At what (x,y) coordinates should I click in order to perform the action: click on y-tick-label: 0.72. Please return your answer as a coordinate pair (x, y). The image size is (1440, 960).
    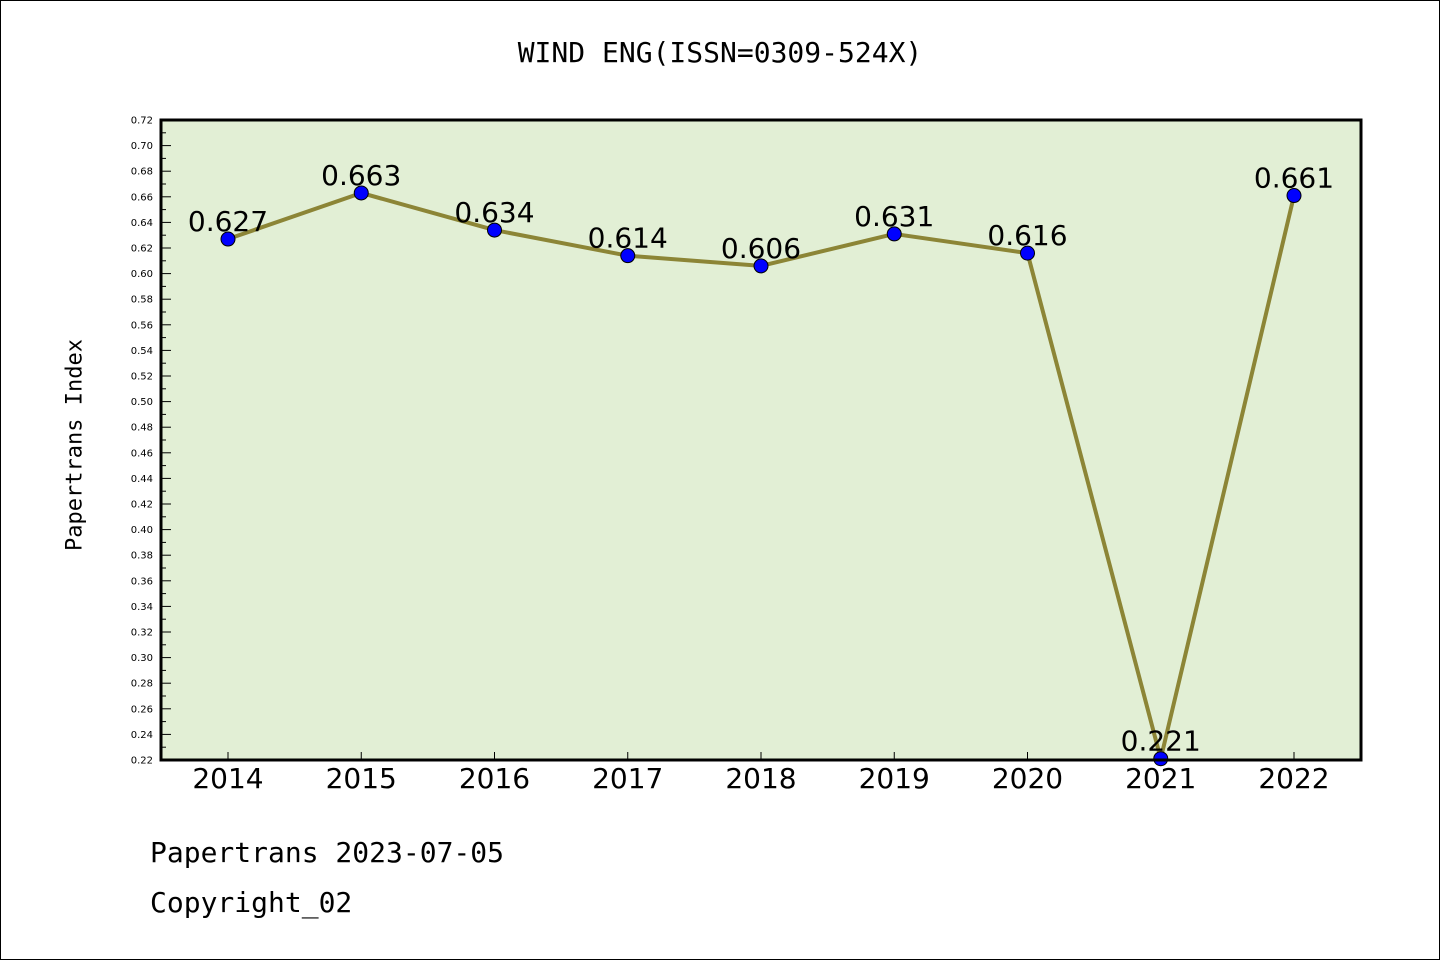
    Looking at the image, I should click on (142, 121).